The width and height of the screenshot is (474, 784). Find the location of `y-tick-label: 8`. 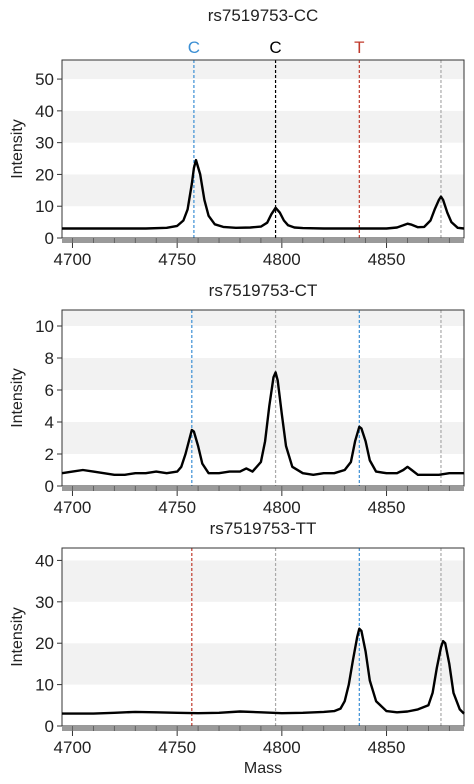

y-tick-label: 8 is located at coordinates (49, 358).